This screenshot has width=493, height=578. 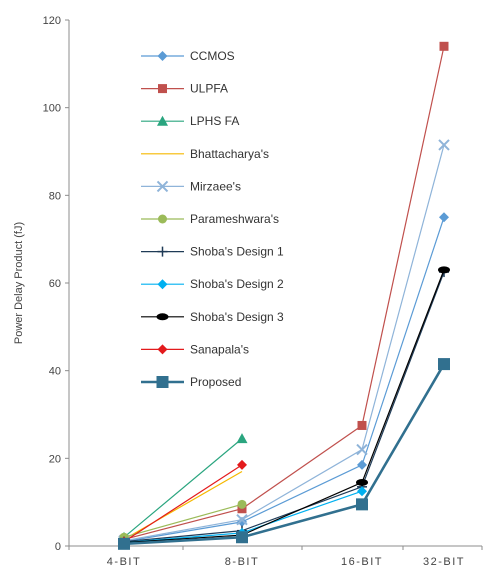 I want to click on y-tick-label: 40, so click(x=55, y=372).